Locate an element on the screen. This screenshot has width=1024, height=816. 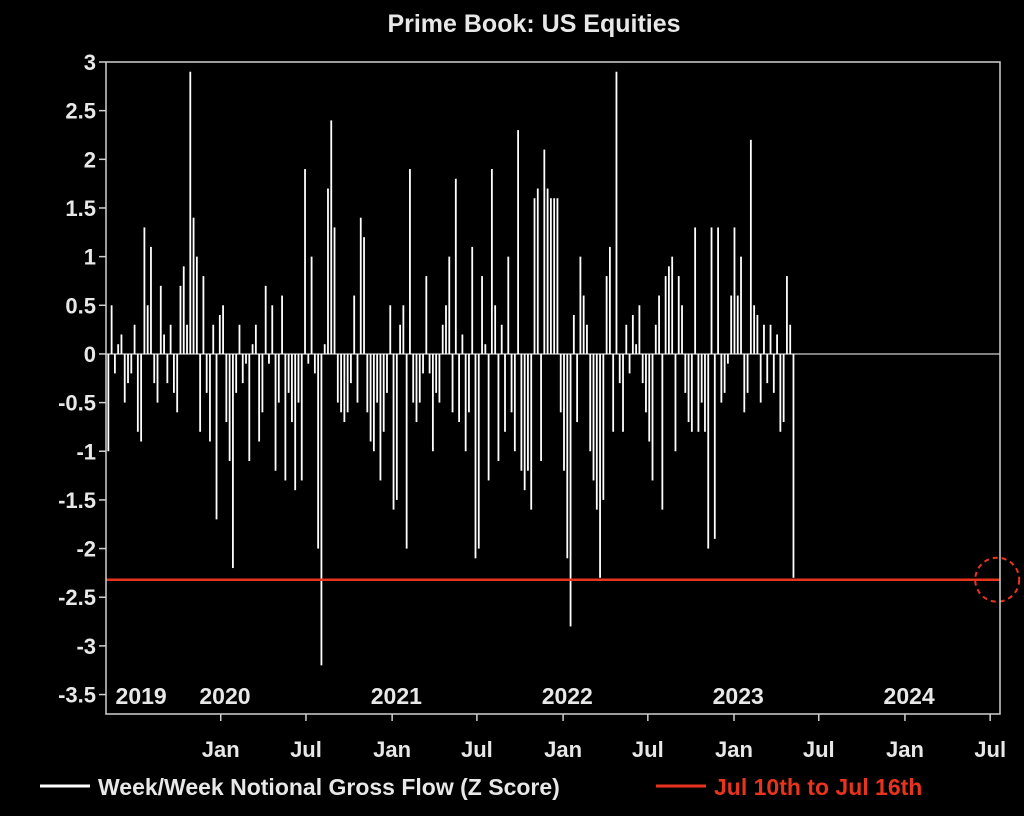
year-label: 2021 is located at coordinates (396, 696).